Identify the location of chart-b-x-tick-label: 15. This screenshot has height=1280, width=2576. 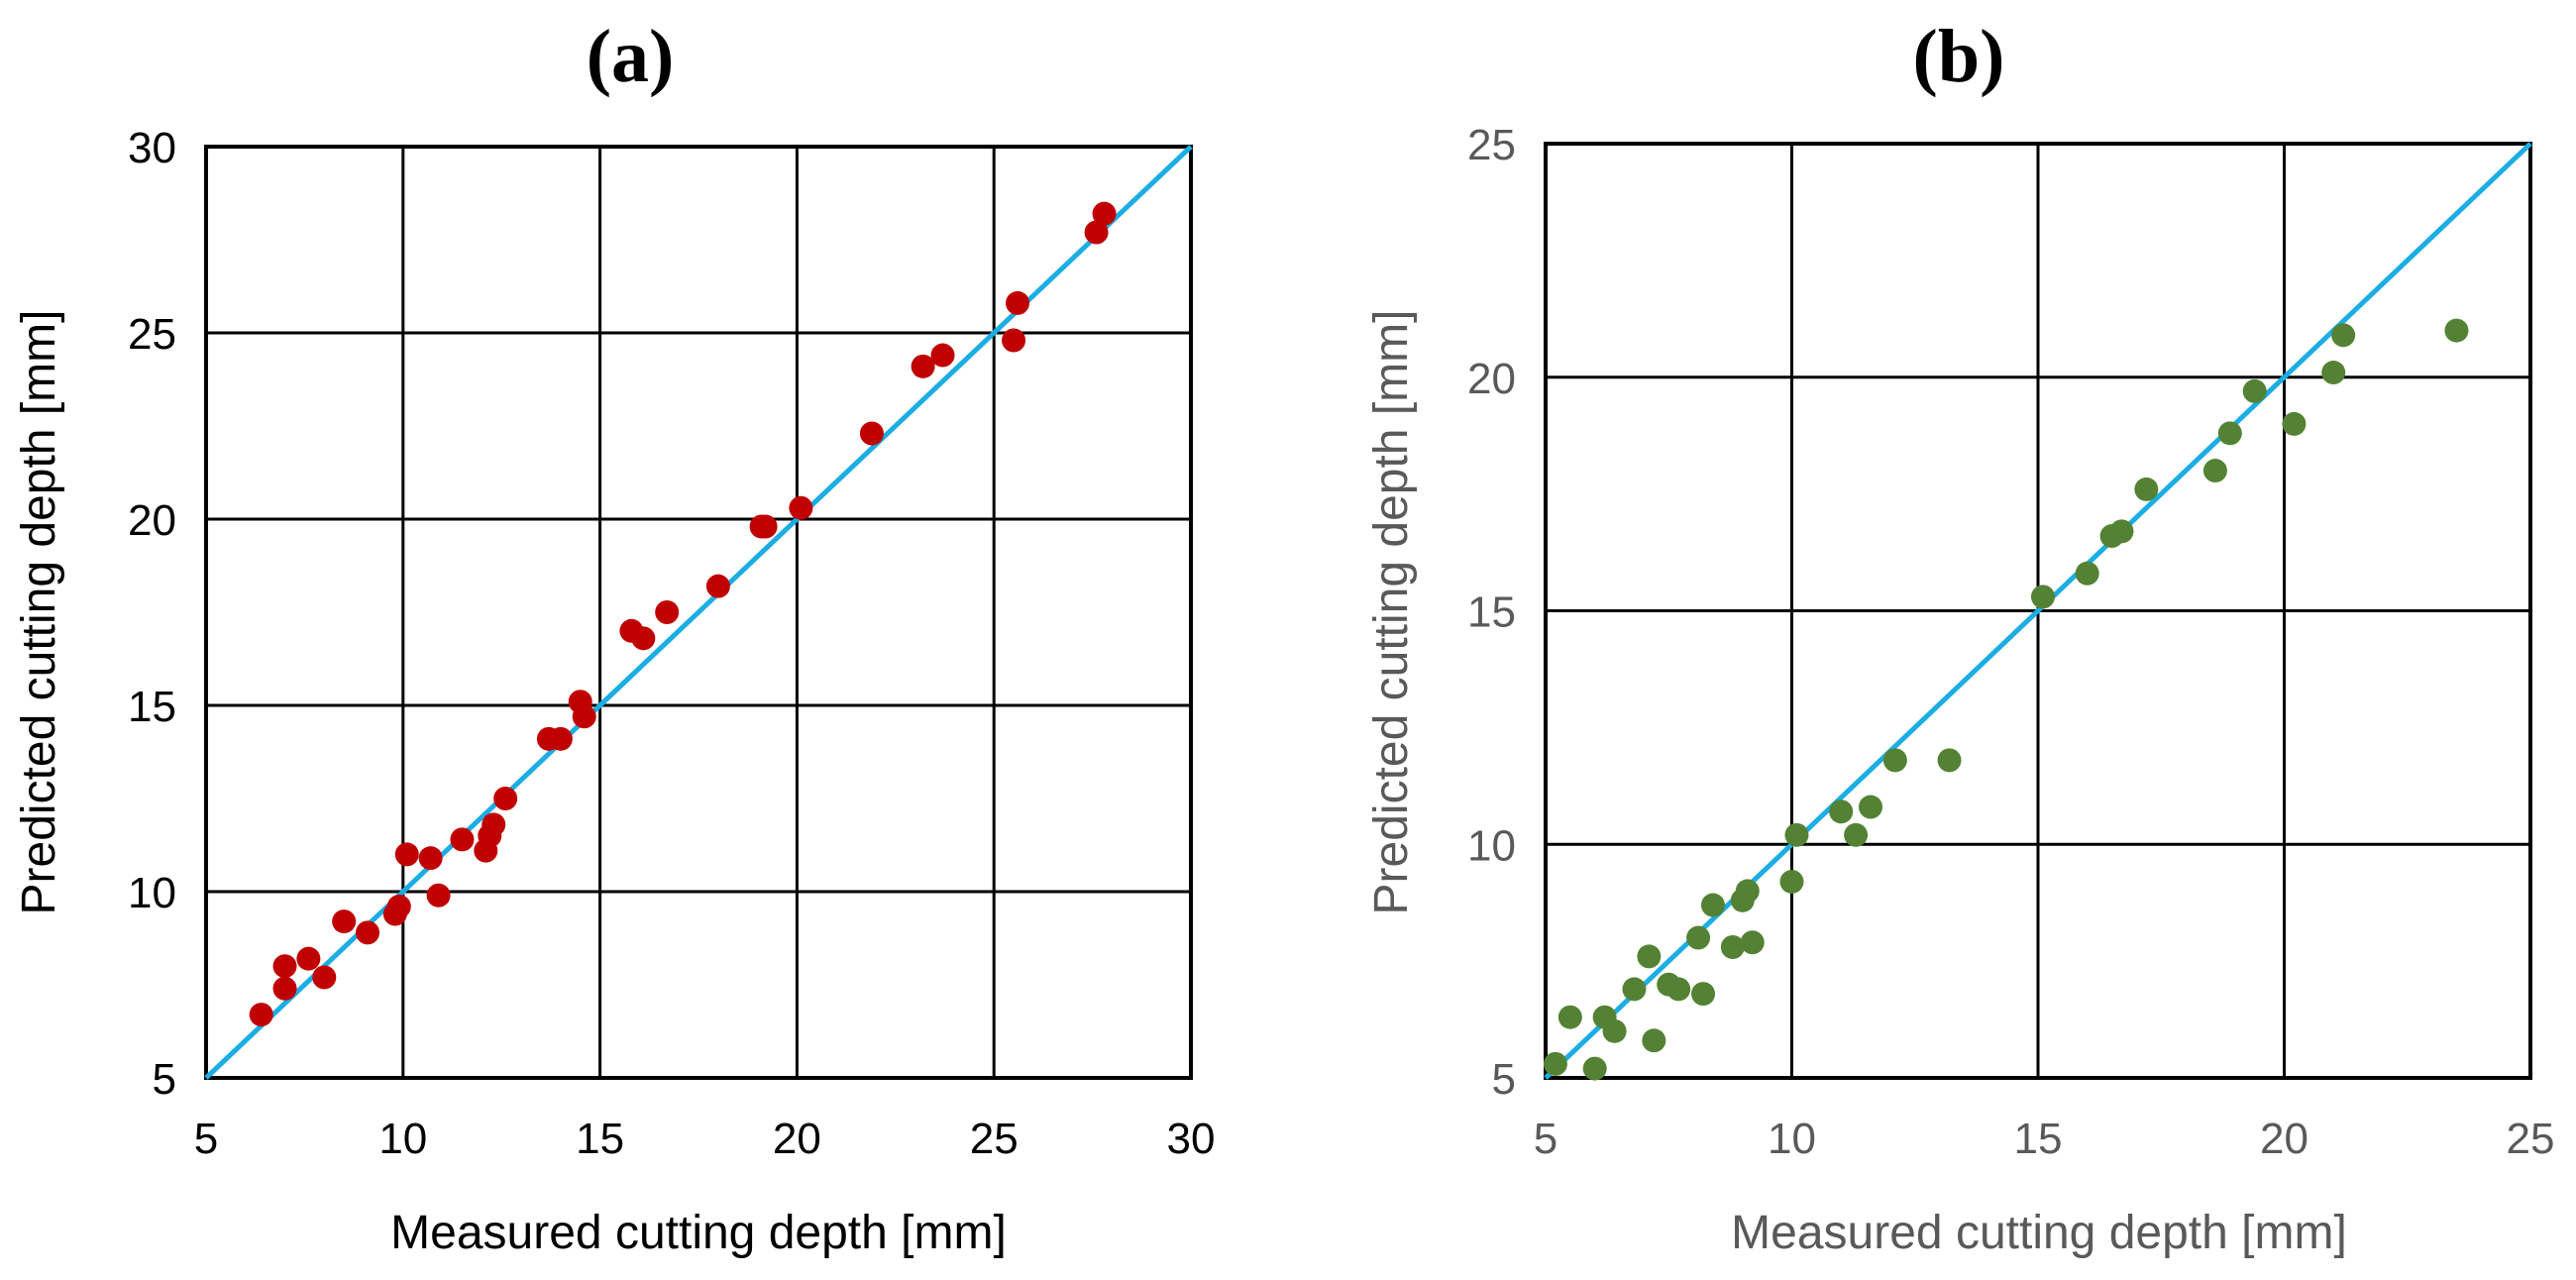
(2038, 1139).